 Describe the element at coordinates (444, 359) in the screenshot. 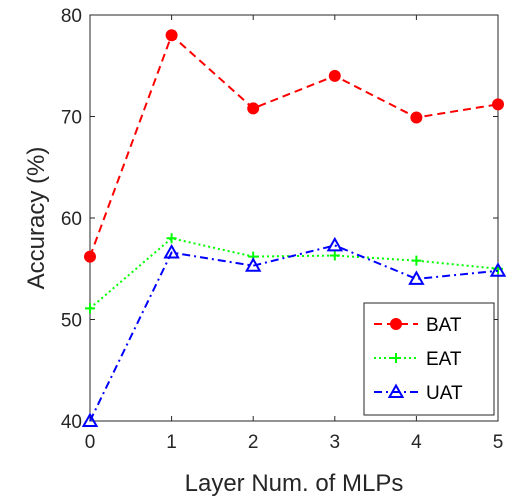

I see `legend-label: EAT` at that location.